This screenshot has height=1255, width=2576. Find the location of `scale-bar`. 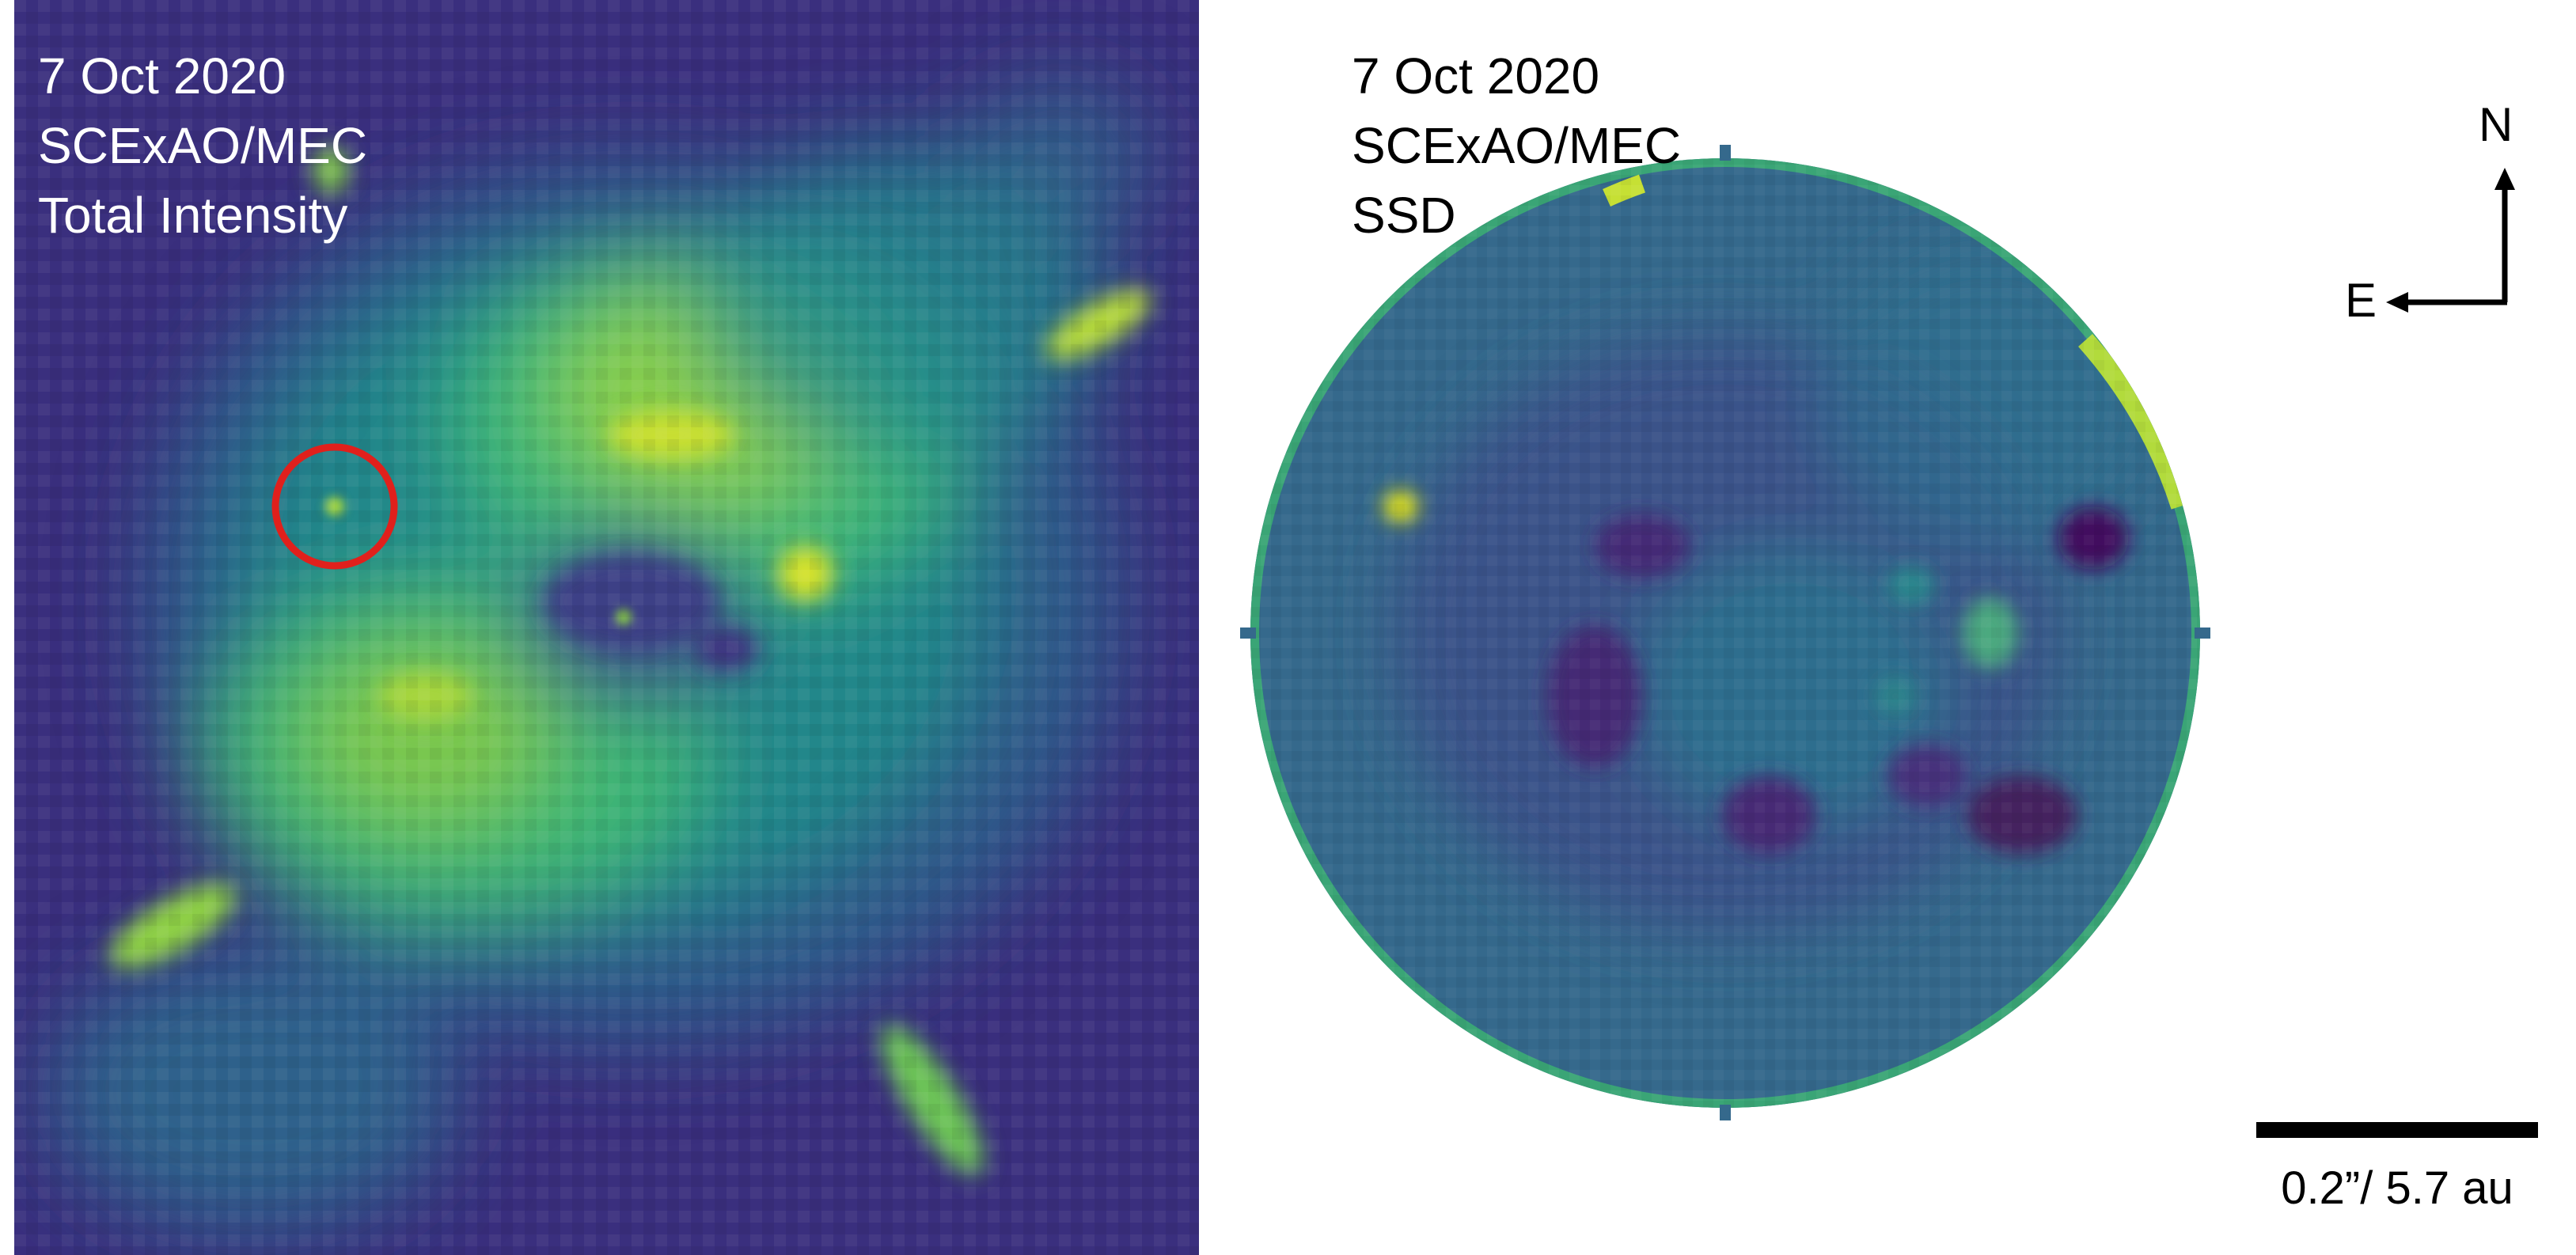

scale-bar is located at coordinates (2397, 1130).